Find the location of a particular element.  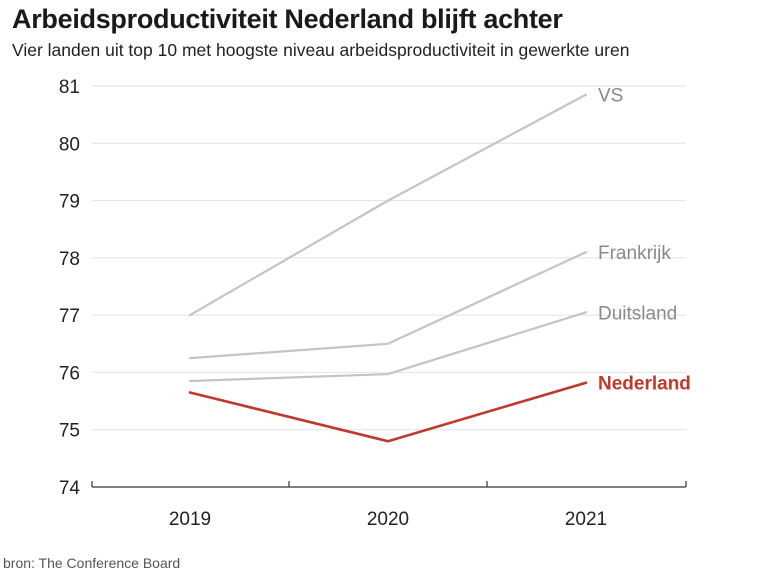

series-label-nederland: Nederland is located at coordinates (644, 384).